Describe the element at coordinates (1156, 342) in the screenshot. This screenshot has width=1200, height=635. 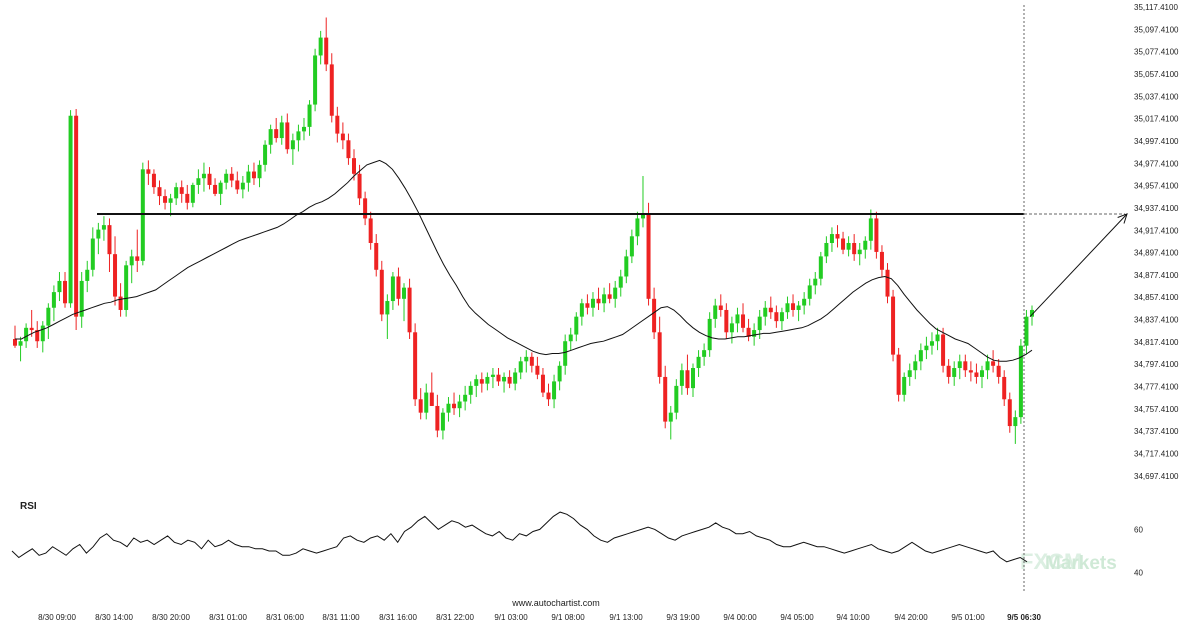
I see `y-tick-label: 34,817.4100` at that location.